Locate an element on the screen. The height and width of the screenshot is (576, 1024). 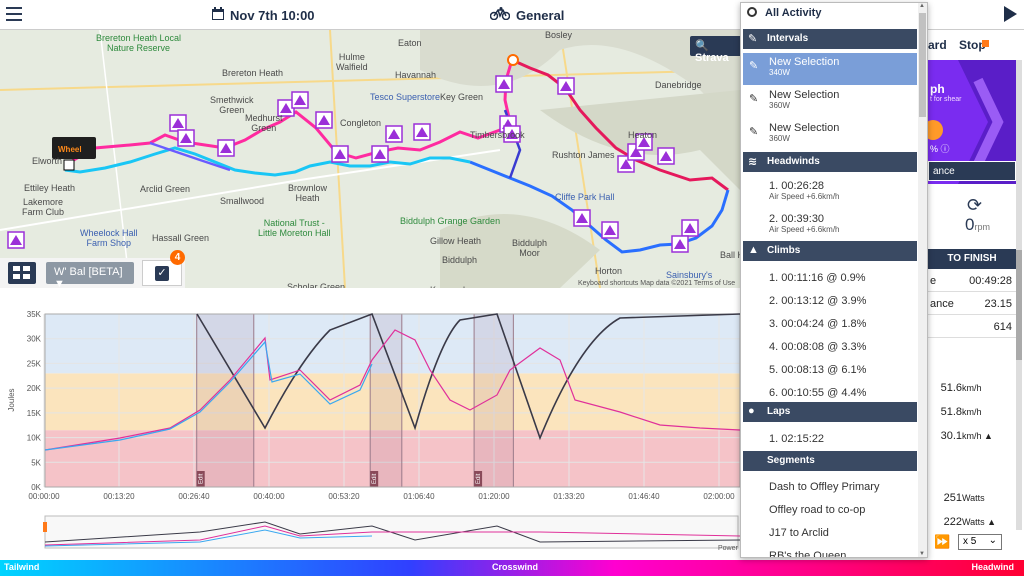
overview-minimap is located at coordinates (370, 532).